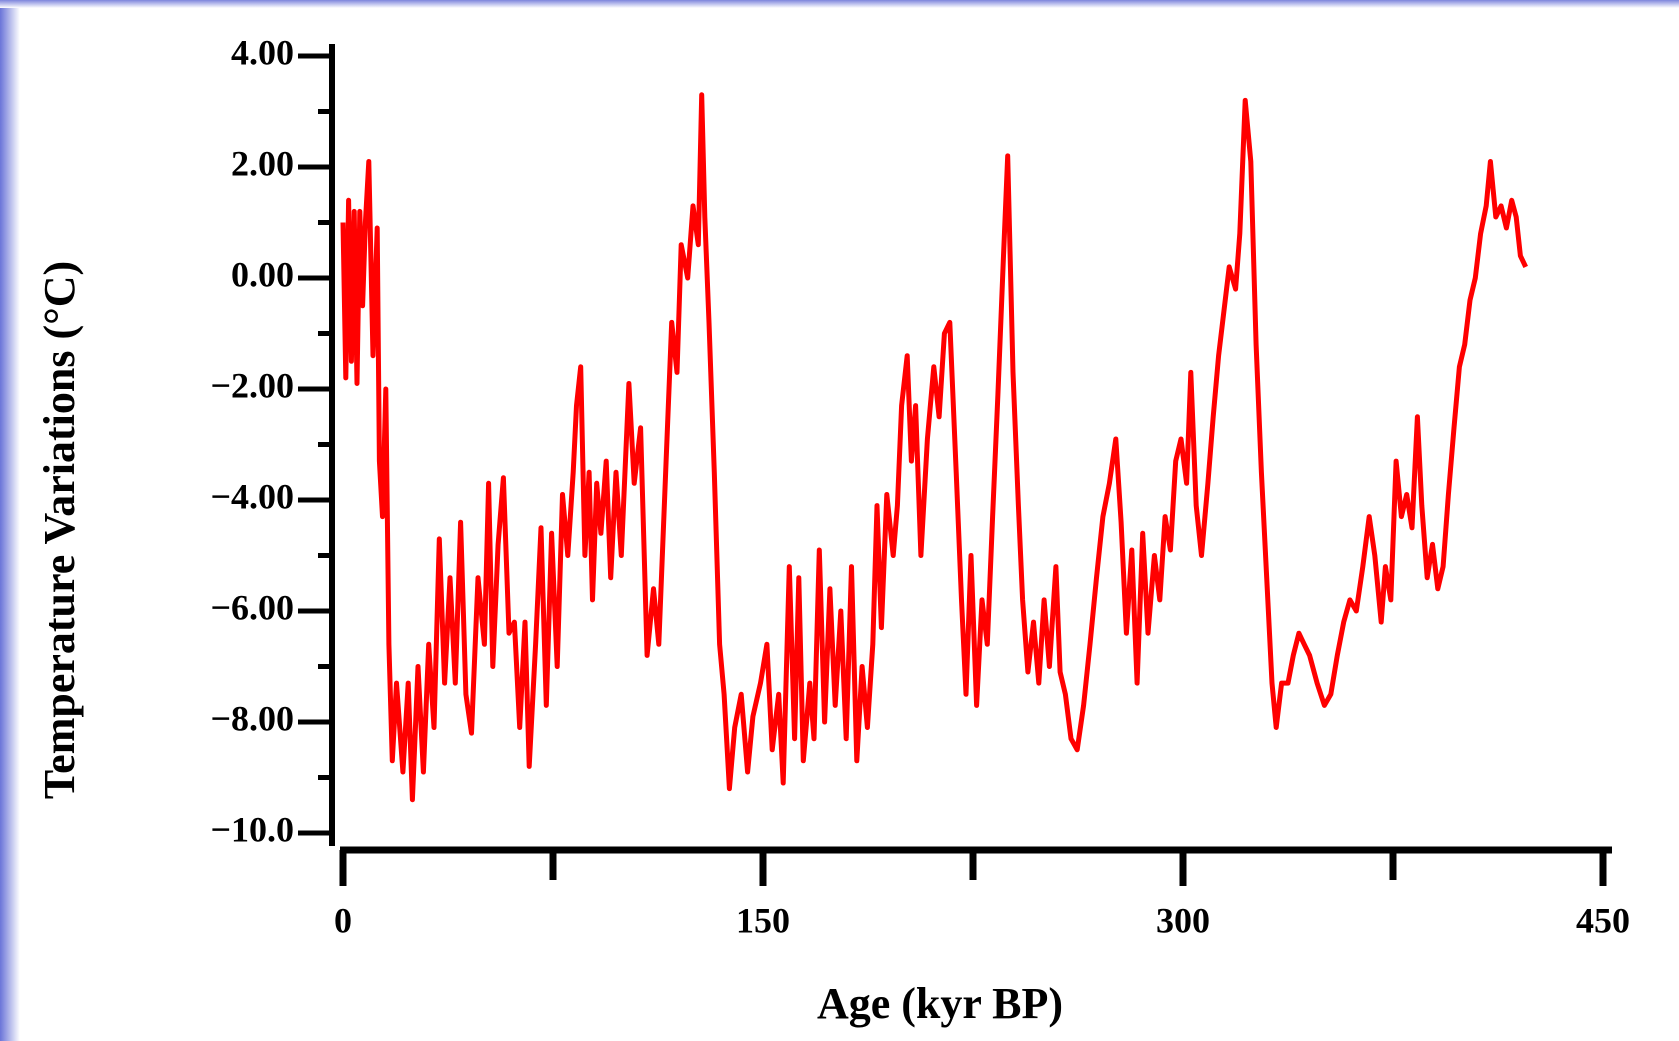 The height and width of the screenshot is (1041, 1679). What do you see at coordinates (262, 52) in the screenshot?
I see `y-tick-label: 4.00` at bounding box center [262, 52].